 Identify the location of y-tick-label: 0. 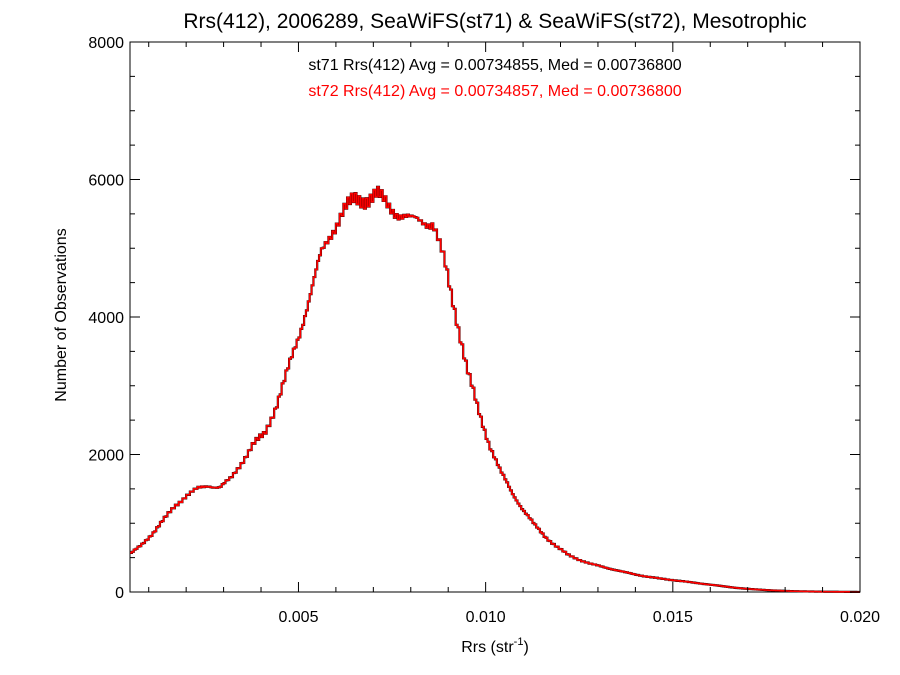
(119, 593).